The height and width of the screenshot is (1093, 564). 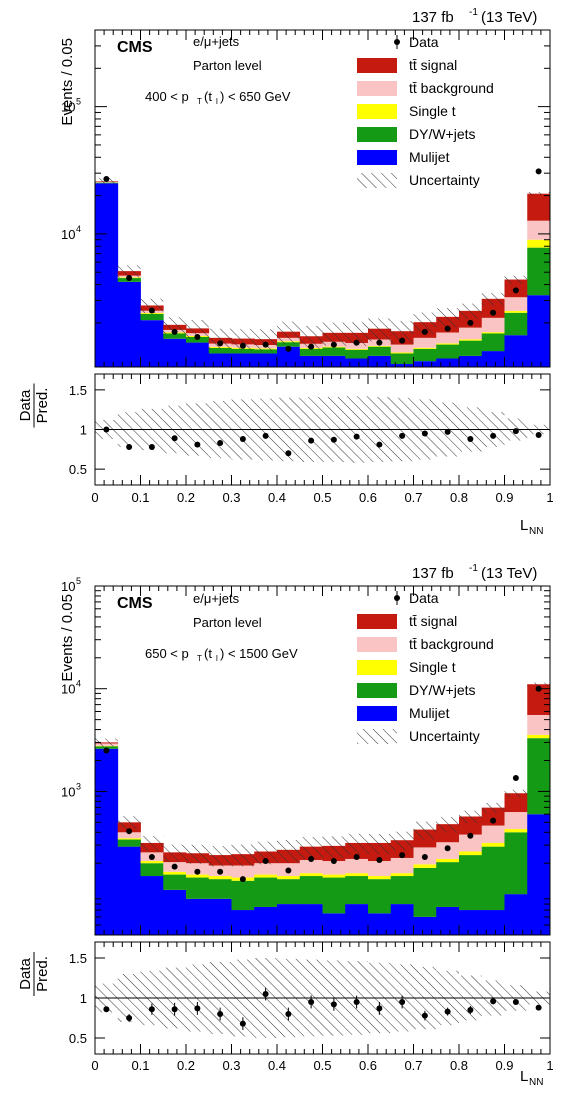 What do you see at coordinates (227, 622) in the screenshot?
I see `level-label: Parton level` at bounding box center [227, 622].